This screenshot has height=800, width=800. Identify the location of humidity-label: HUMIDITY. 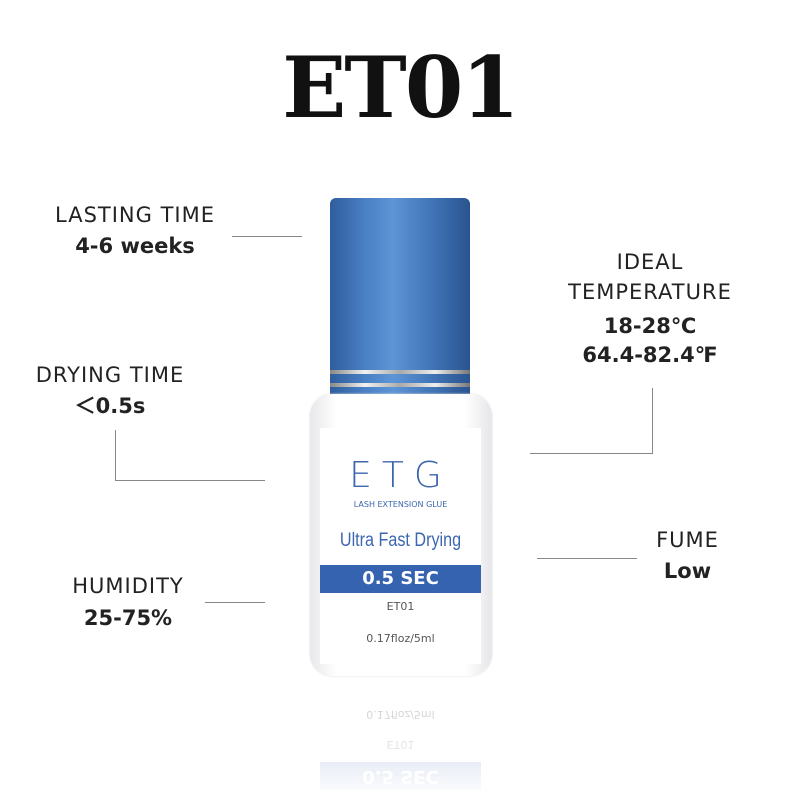
(128, 586).